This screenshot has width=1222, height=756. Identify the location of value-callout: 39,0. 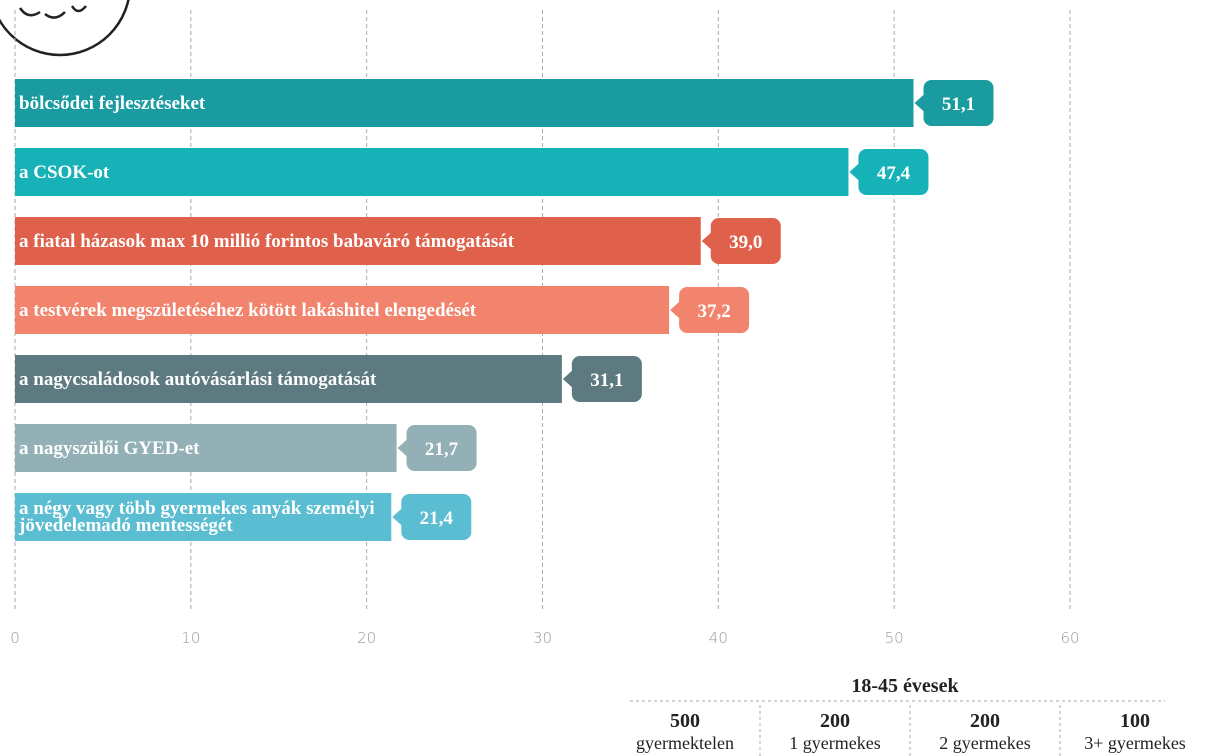
(741, 241).